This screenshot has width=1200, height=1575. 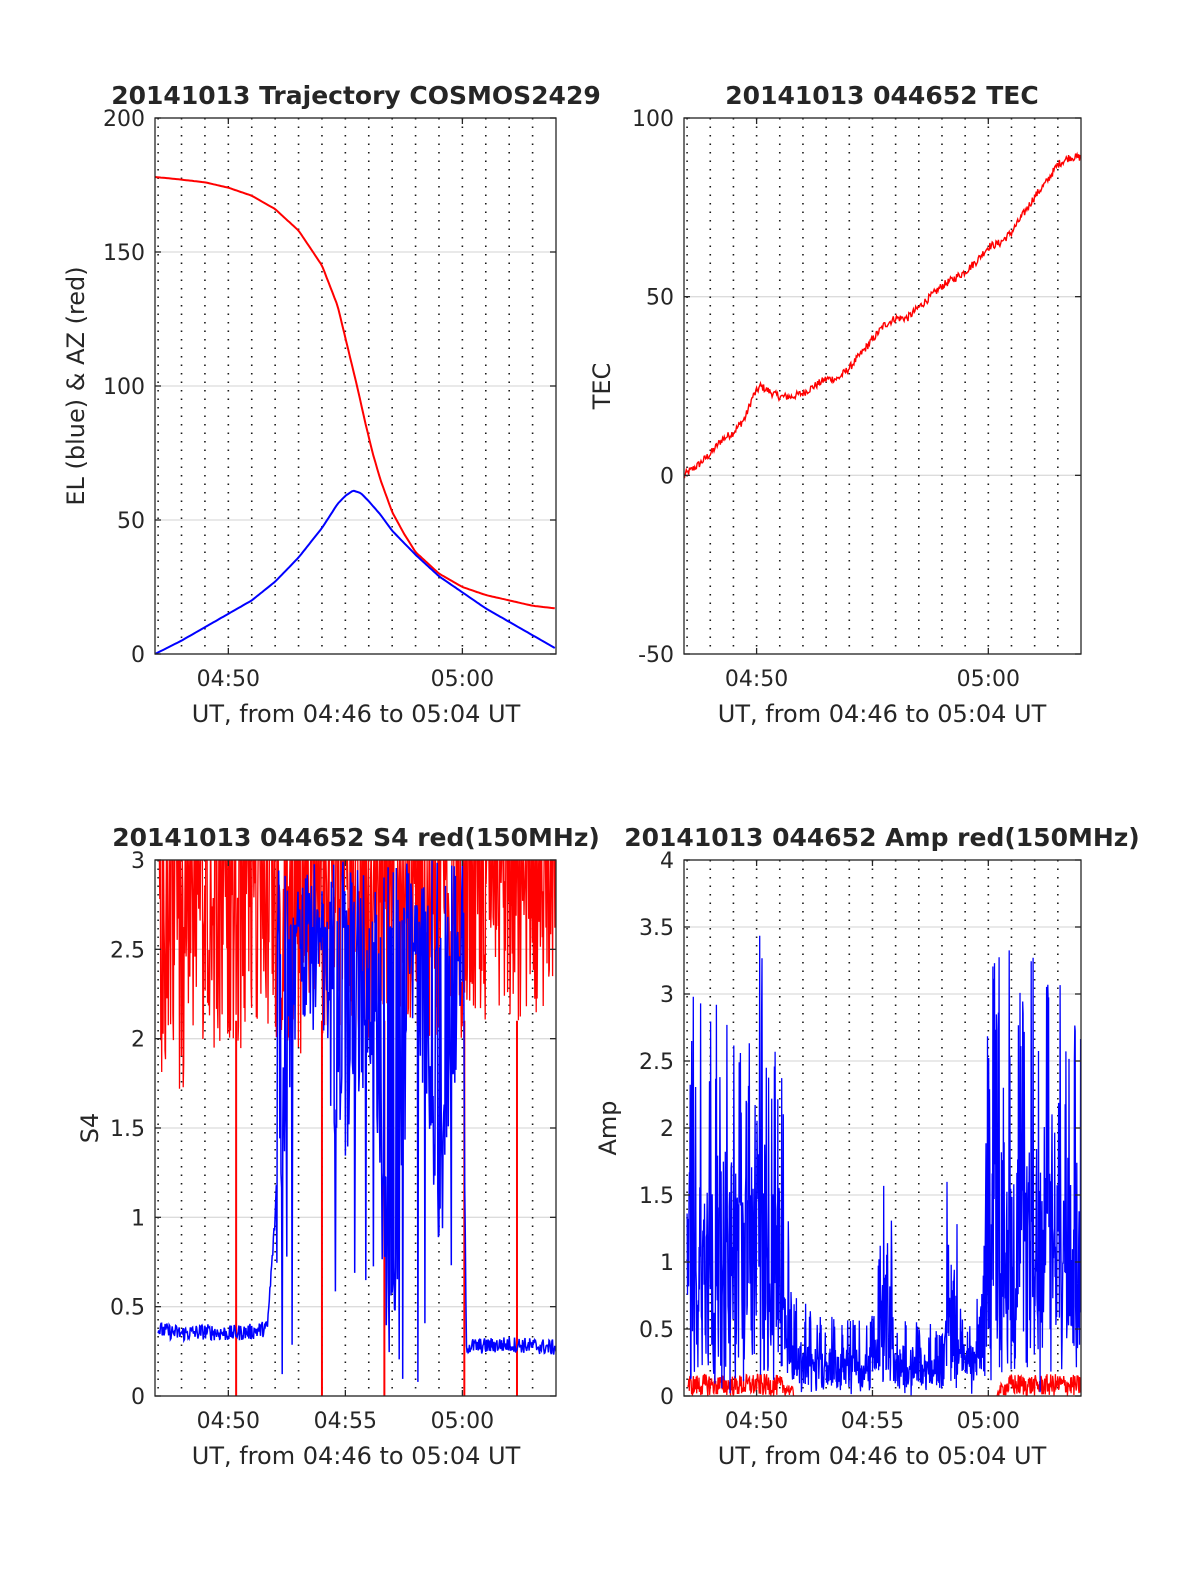 I want to click on tec-axes-box, so click(x=882, y=386).